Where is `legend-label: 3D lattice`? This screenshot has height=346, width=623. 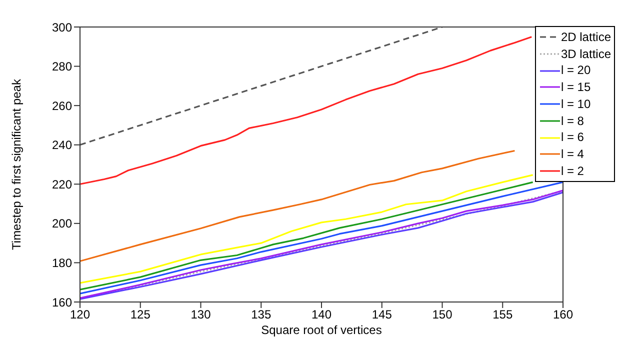
legend-label: 3D lattice is located at coordinates (585, 54).